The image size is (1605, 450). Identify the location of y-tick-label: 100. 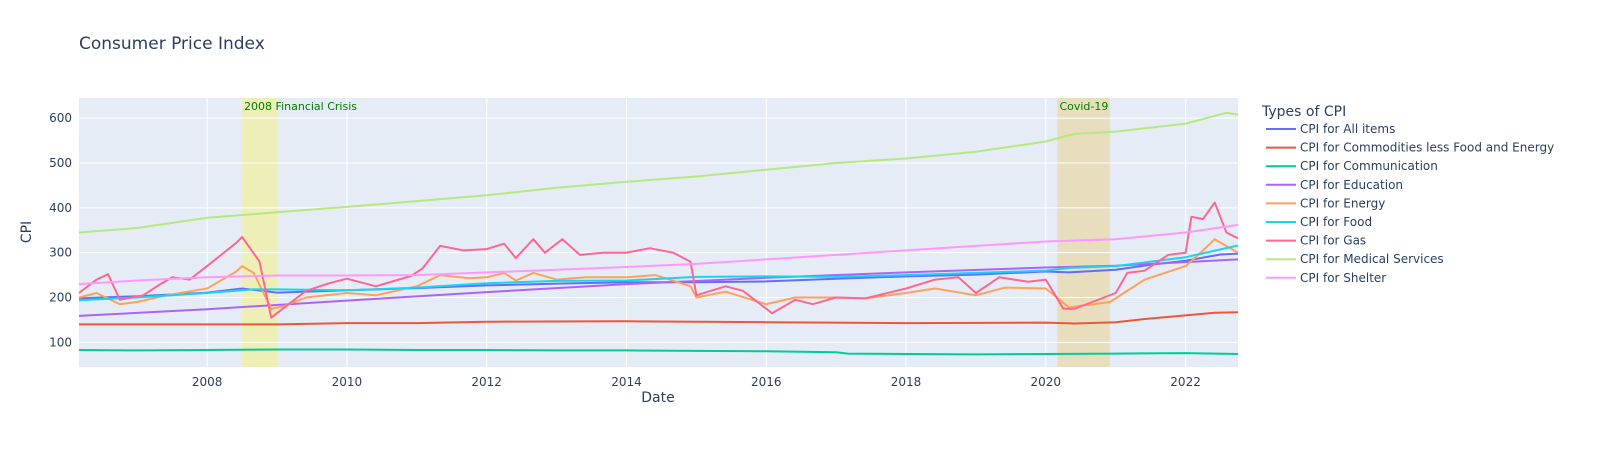
(60, 342).